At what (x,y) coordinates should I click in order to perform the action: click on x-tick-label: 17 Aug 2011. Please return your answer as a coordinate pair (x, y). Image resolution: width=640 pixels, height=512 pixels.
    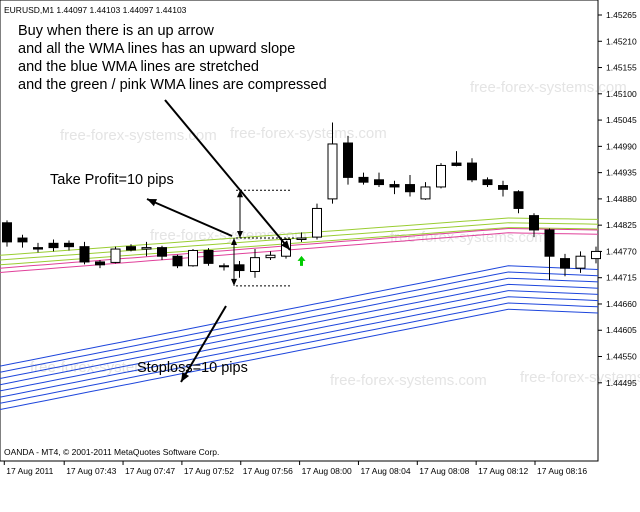
    Looking at the image, I should click on (29, 471).